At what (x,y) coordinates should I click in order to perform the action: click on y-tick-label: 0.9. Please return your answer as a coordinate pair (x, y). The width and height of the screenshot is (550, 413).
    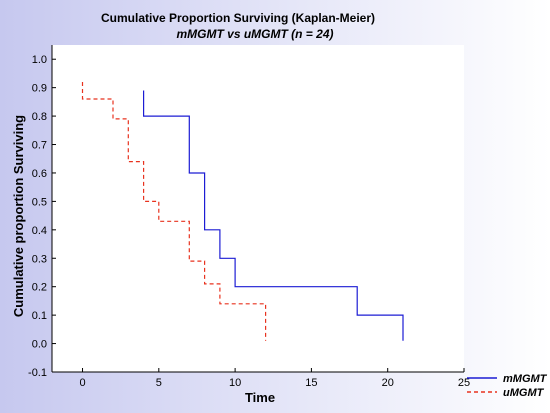
    Looking at the image, I should click on (39, 89).